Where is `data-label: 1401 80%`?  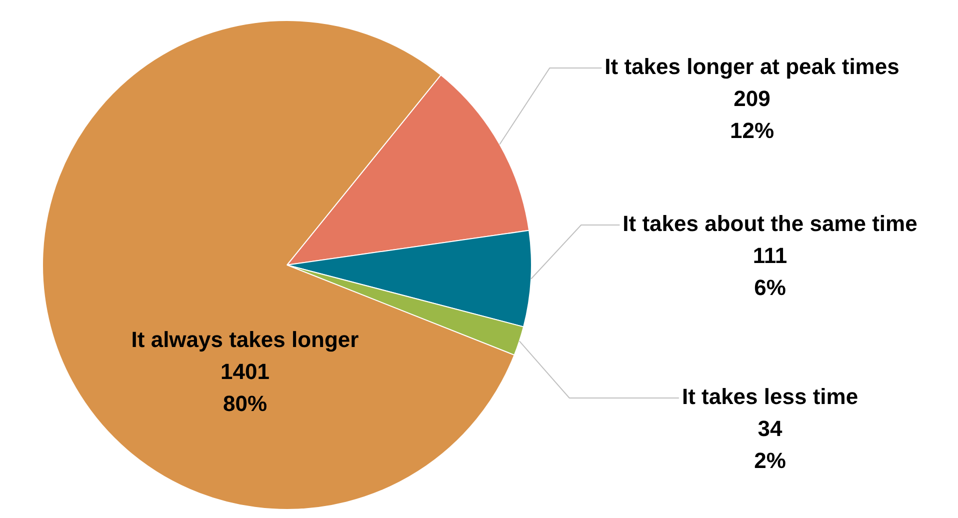 data-label: 1401 80% is located at coordinates (245, 387).